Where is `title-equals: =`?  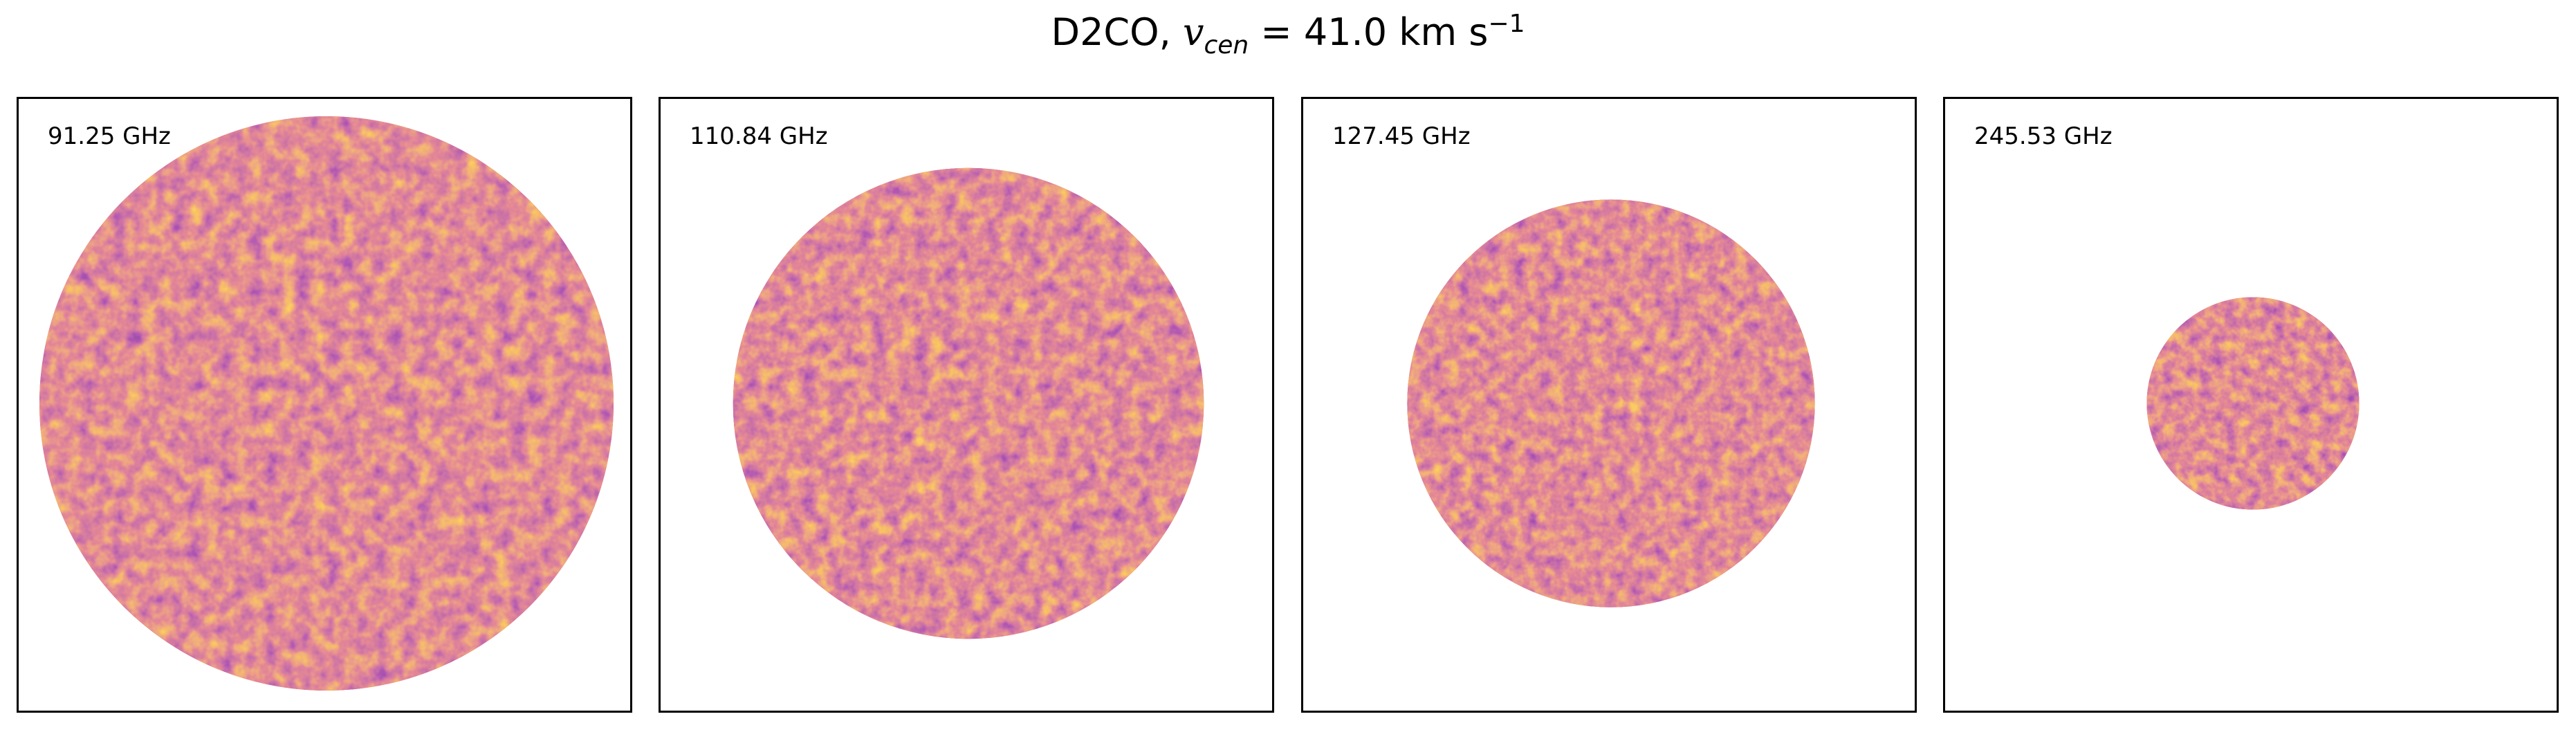 title-equals: = is located at coordinates (1276, 32).